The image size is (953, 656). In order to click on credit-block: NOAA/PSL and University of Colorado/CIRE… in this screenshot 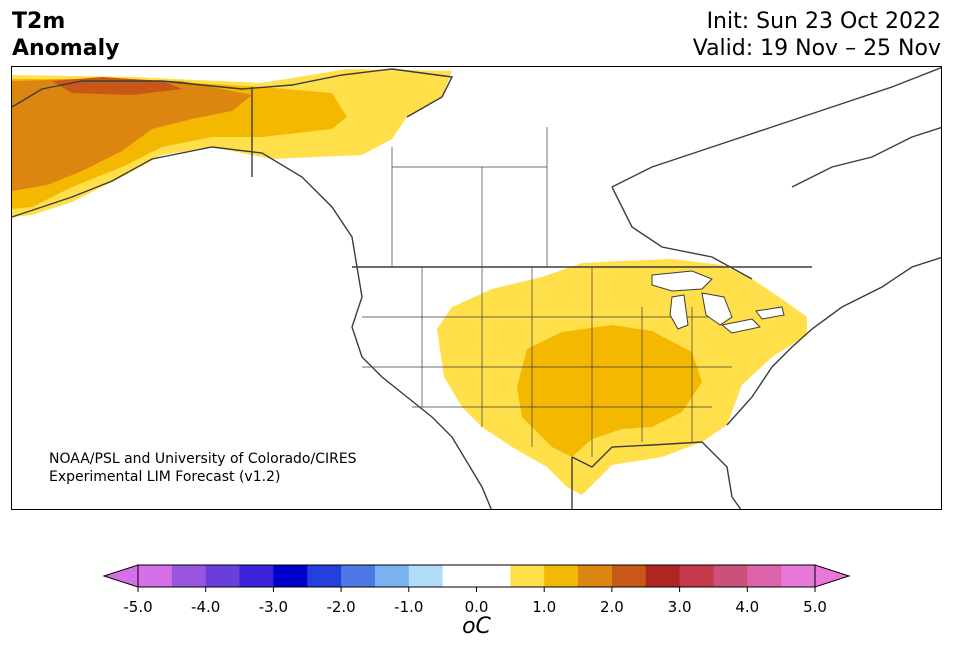, I will do `click(203, 468)`.